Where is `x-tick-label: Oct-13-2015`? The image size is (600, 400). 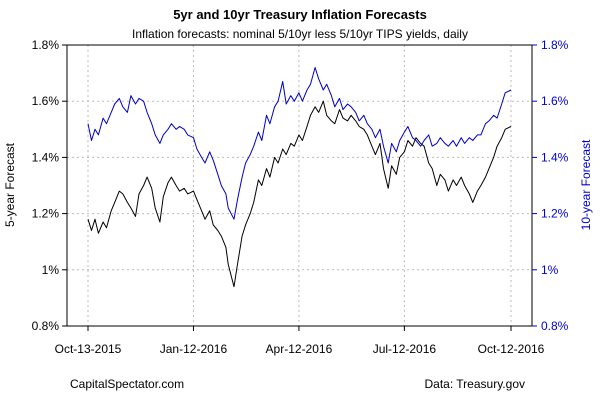 x-tick-label: Oct-13-2015 is located at coordinates (88, 349).